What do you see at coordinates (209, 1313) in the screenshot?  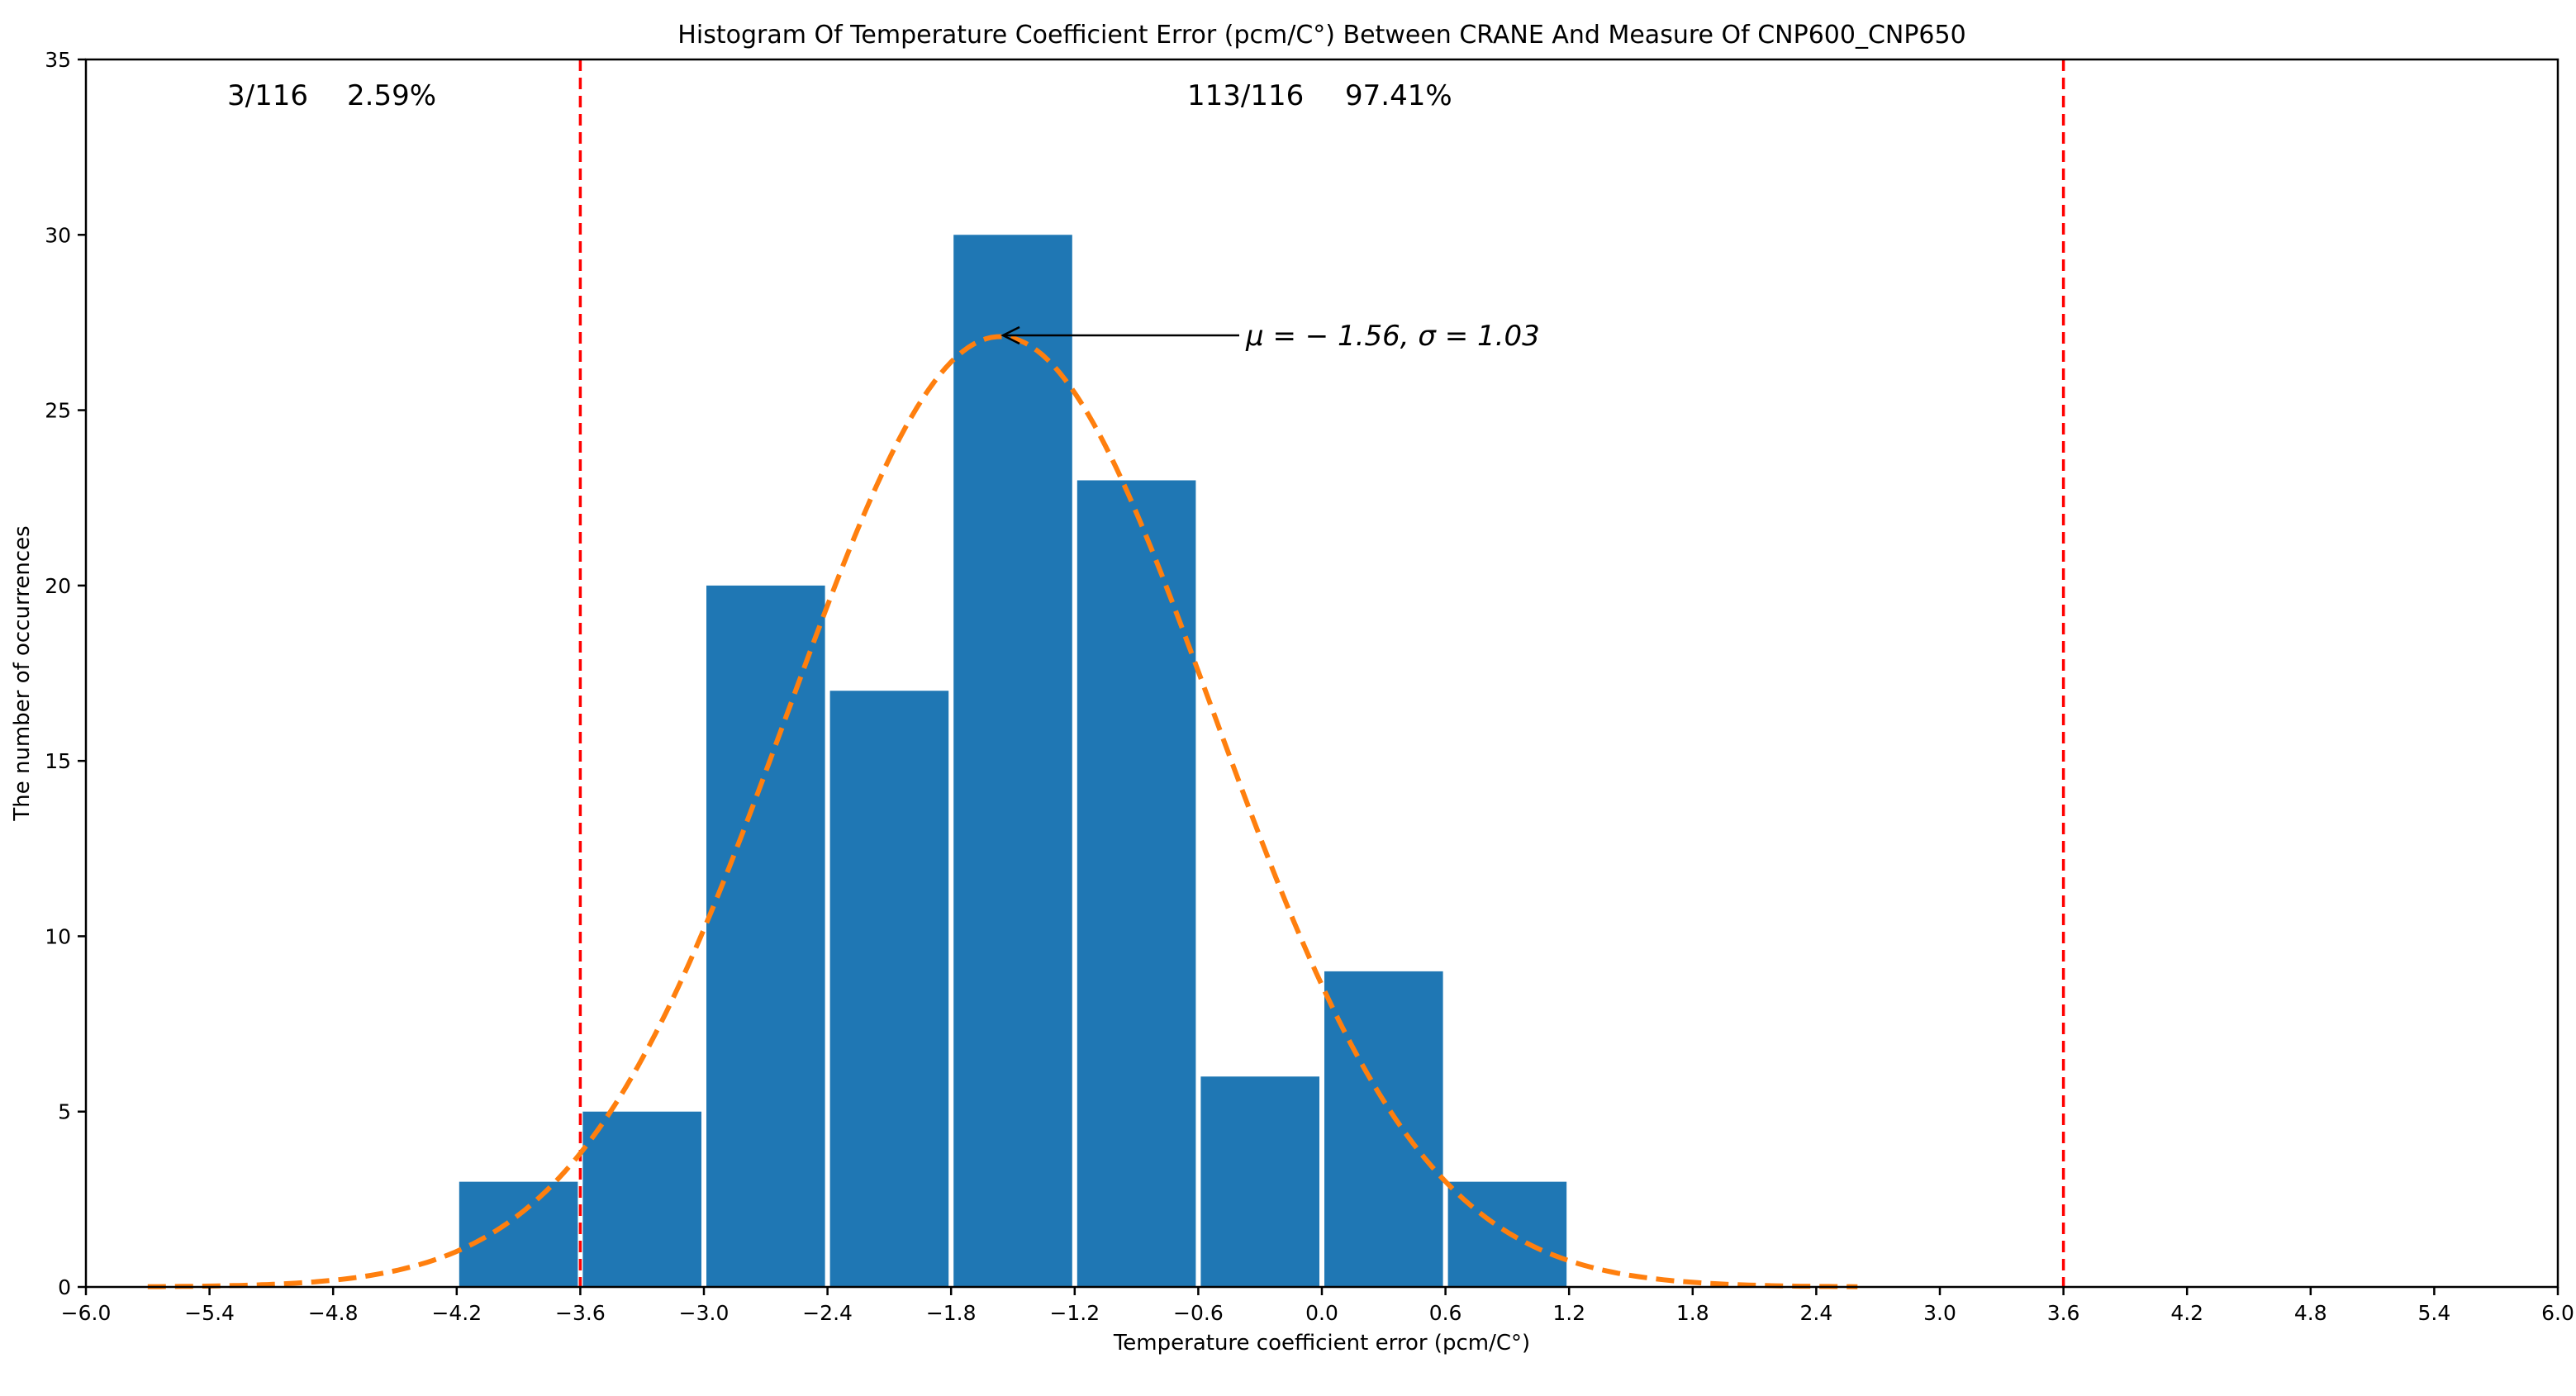 I see `x-tick-label: −5.4` at bounding box center [209, 1313].